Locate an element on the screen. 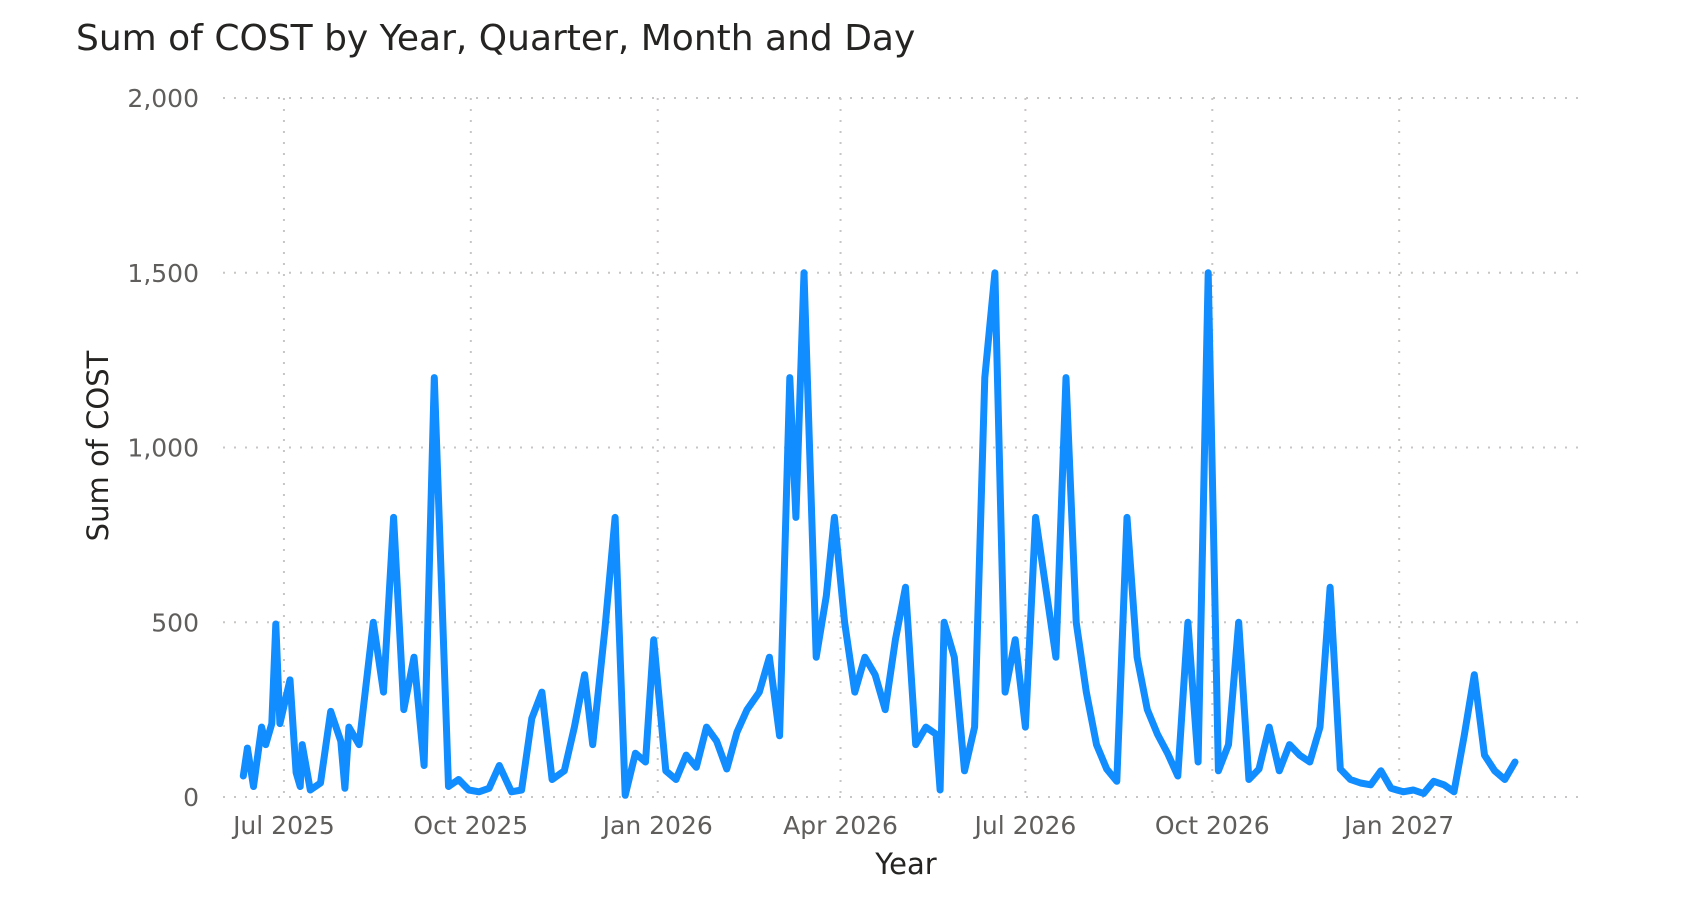 The height and width of the screenshot is (901, 1685). y-axis-title: Sum of COST is located at coordinates (98, 445).